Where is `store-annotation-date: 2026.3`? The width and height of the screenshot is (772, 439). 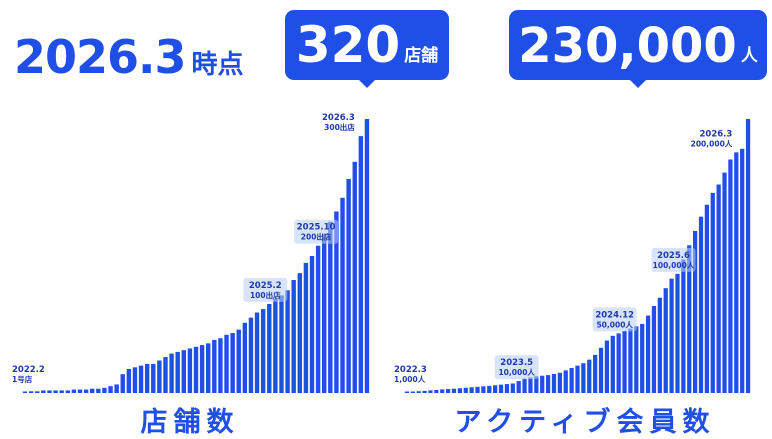
store-annotation-date: 2026.3 is located at coordinates (338, 118).